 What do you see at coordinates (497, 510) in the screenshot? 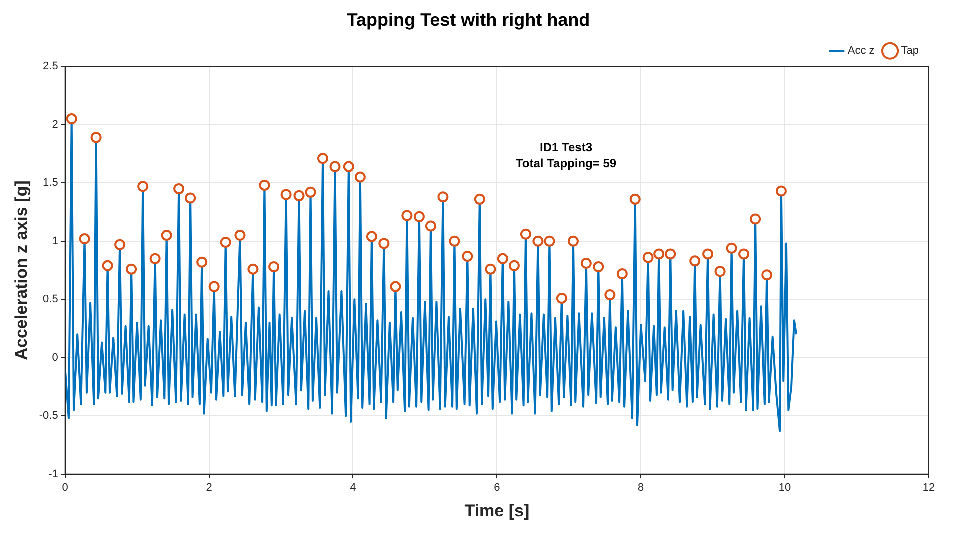
I see `x-axis-title: Time [s]` at bounding box center [497, 510].